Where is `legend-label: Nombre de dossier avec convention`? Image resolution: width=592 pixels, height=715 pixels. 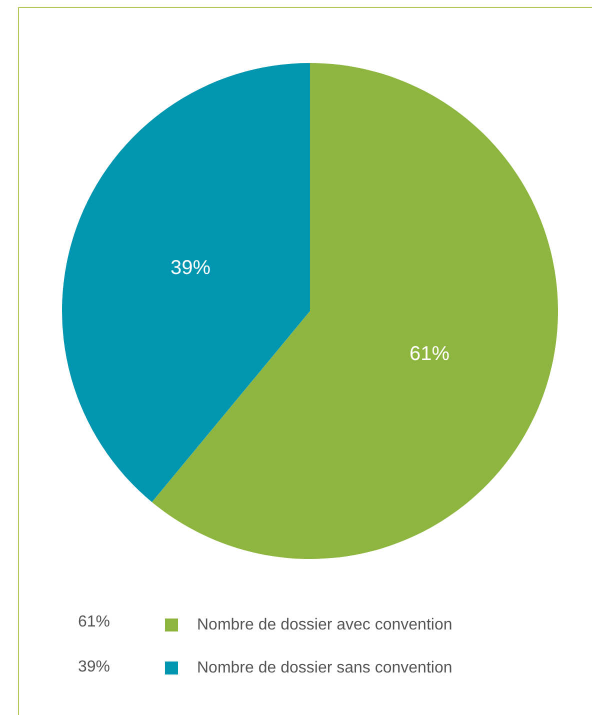
legend-label: Nombre de dossier avec convention is located at coordinates (324, 625).